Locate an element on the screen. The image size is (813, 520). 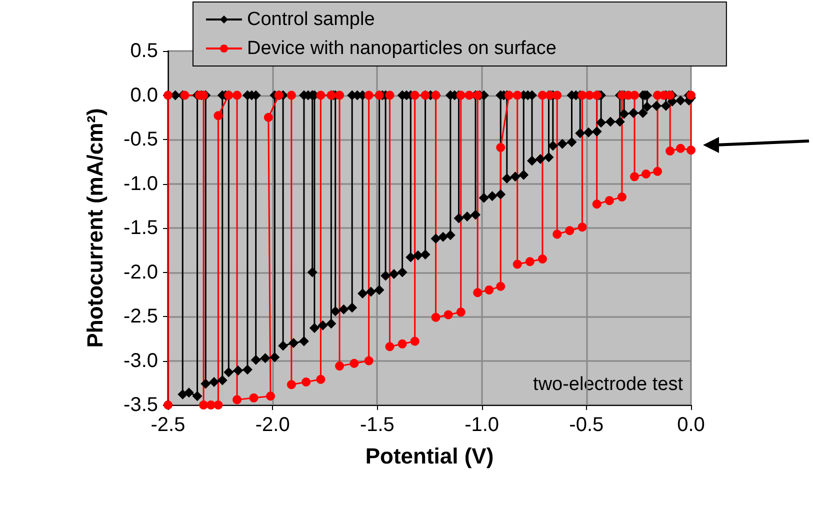
x-tick-label: 0.0 is located at coordinates (691, 425).